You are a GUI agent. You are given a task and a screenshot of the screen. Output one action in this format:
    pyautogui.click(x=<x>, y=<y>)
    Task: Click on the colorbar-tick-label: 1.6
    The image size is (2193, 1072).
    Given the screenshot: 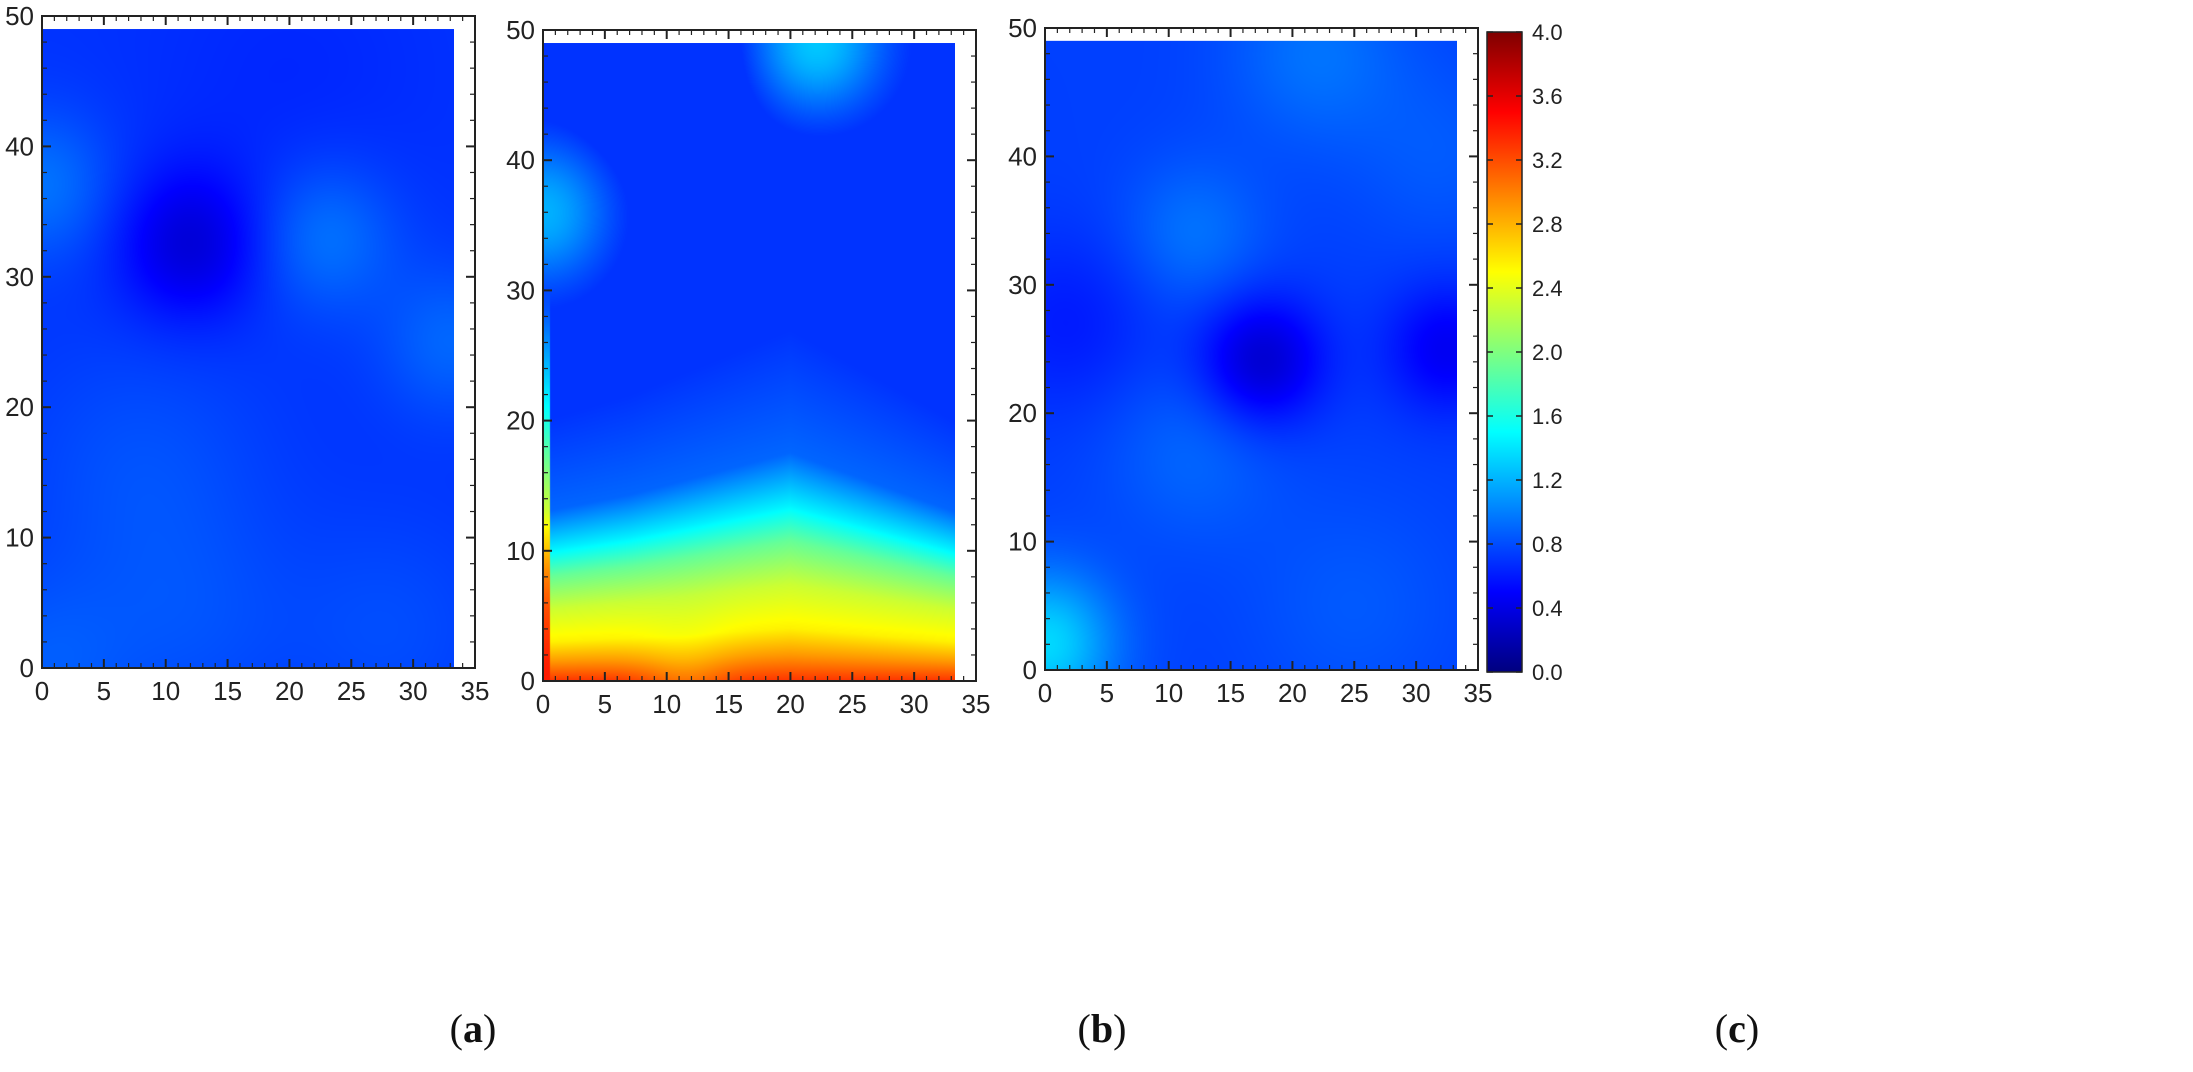 What is the action you would take?
    pyautogui.click(x=1547, y=416)
    